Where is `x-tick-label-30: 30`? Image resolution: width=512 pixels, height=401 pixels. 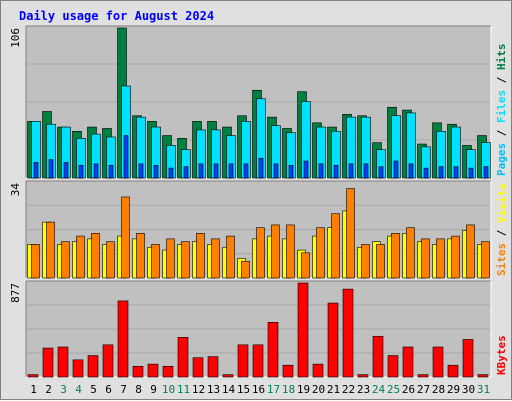
x-tick-label-30: 30 is located at coordinates (468, 389).